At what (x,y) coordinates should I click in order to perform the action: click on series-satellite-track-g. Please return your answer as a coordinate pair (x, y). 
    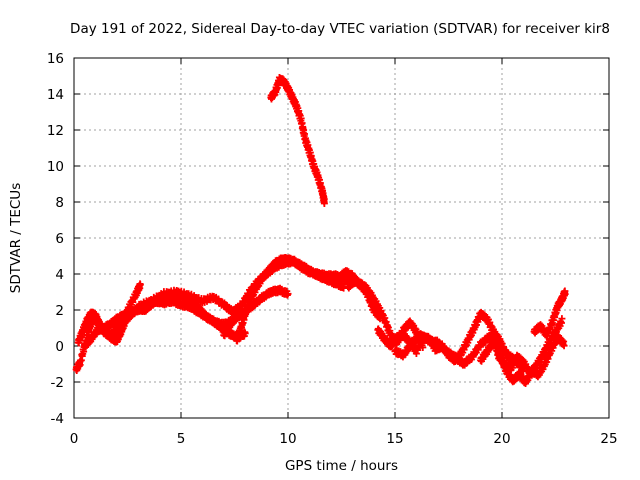
    Looking at the image, I should click on (297, 140).